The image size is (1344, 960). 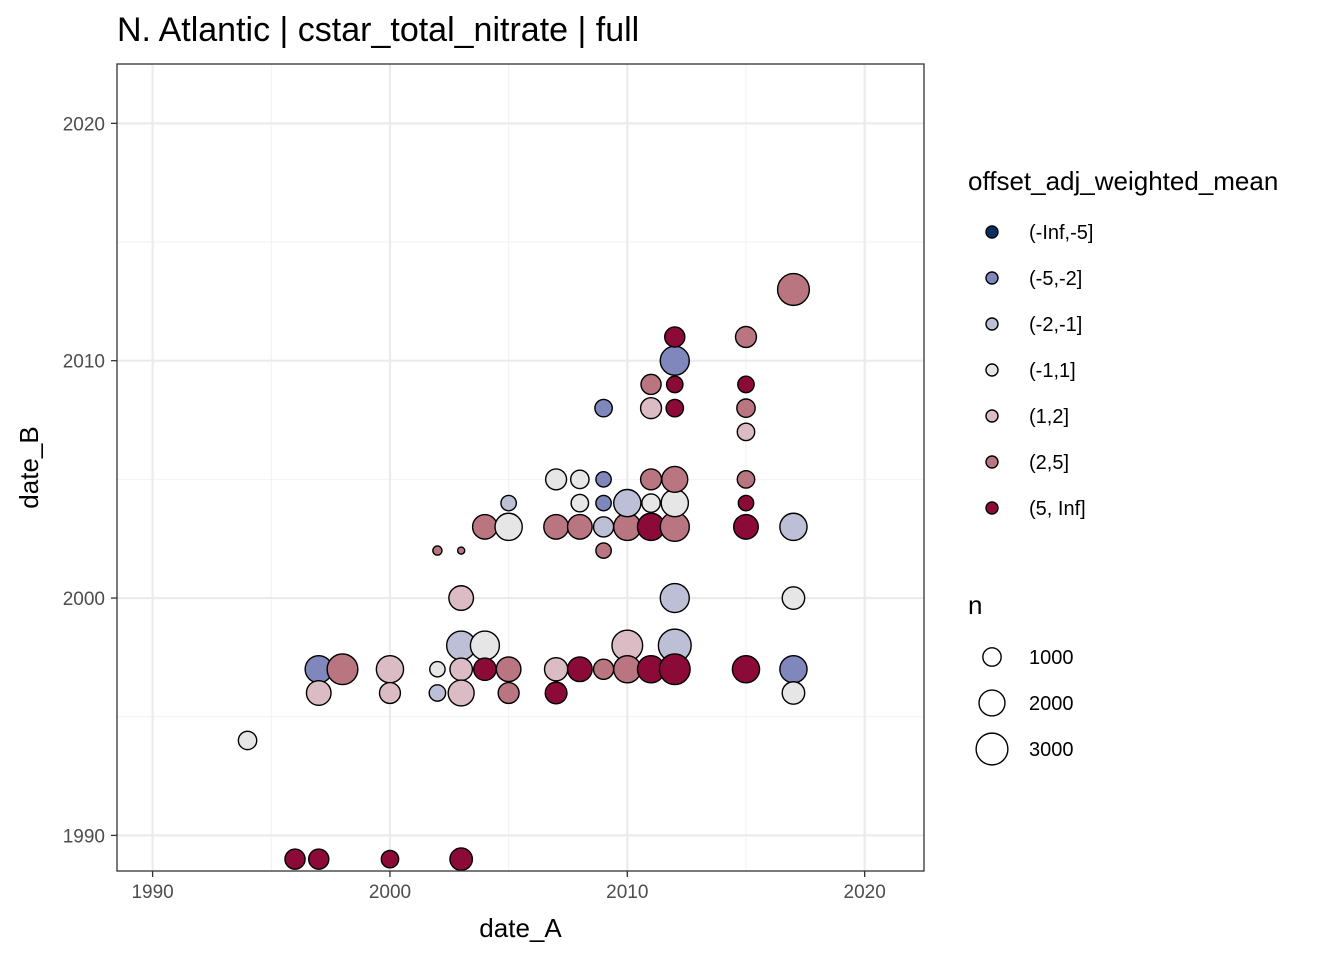 I want to click on size-legend-label: 2000, so click(x=1051, y=704).